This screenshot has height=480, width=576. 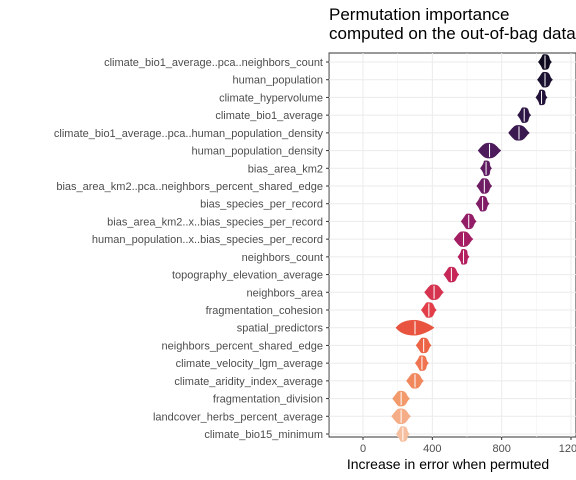 What do you see at coordinates (247, 276) in the screenshot?
I see `variable-label: topography_elevation_average` at bounding box center [247, 276].